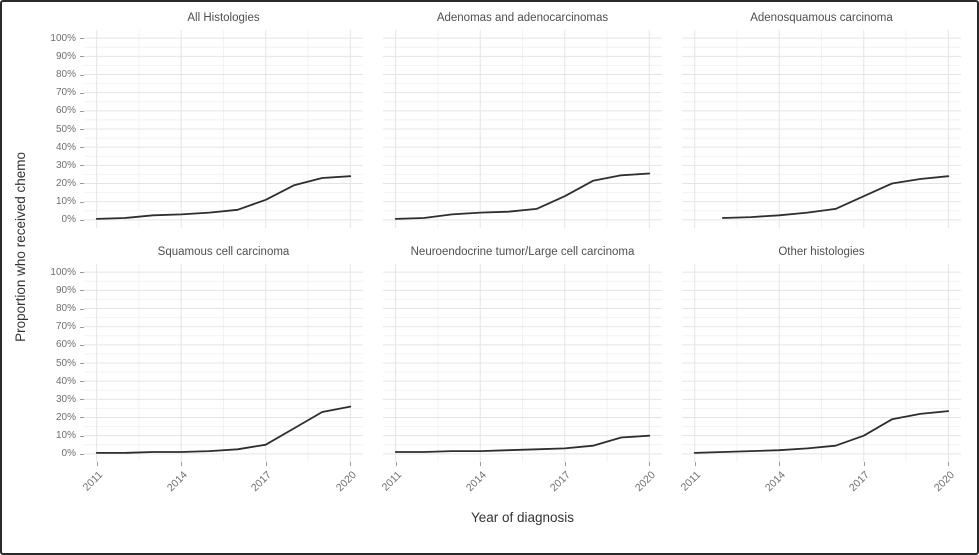 This screenshot has height=555, width=979. Describe the element at coordinates (522, 517) in the screenshot. I see `x-axis-title: Year of diagnosis` at that location.